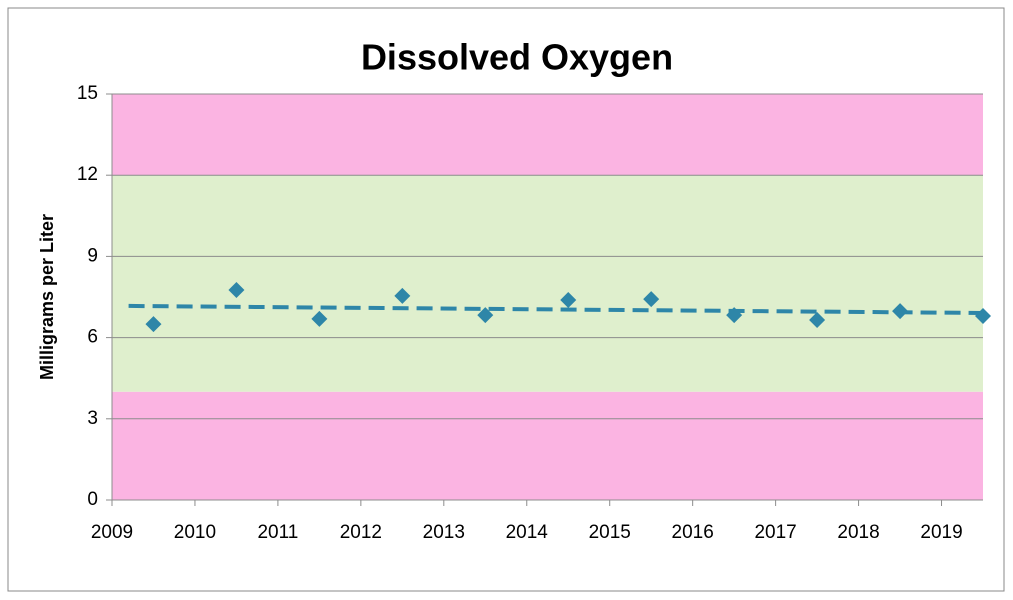 Image resolution: width=1013 pixels, height=600 pixels. What do you see at coordinates (92, 418) in the screenshot?
I see `y-tick-label: 3` at bounding box center [92, 418].